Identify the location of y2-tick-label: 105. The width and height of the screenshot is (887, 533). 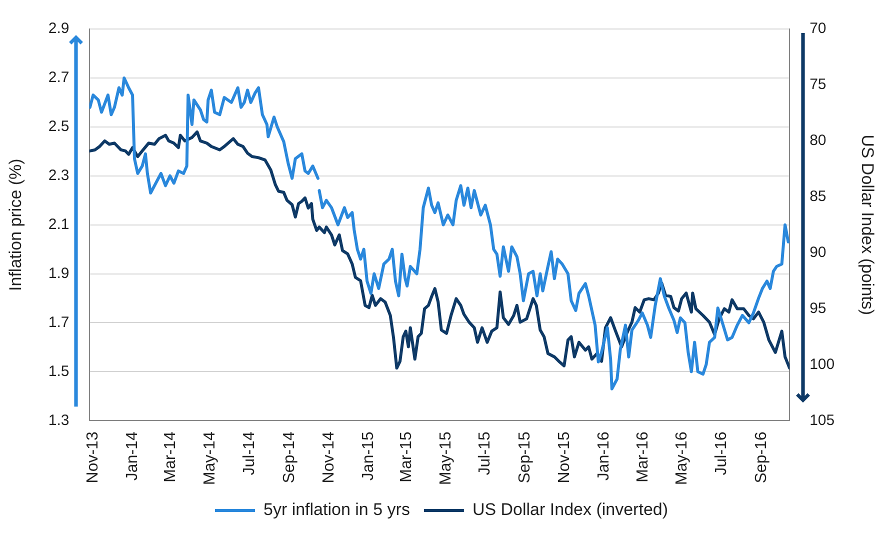
(822, 420).